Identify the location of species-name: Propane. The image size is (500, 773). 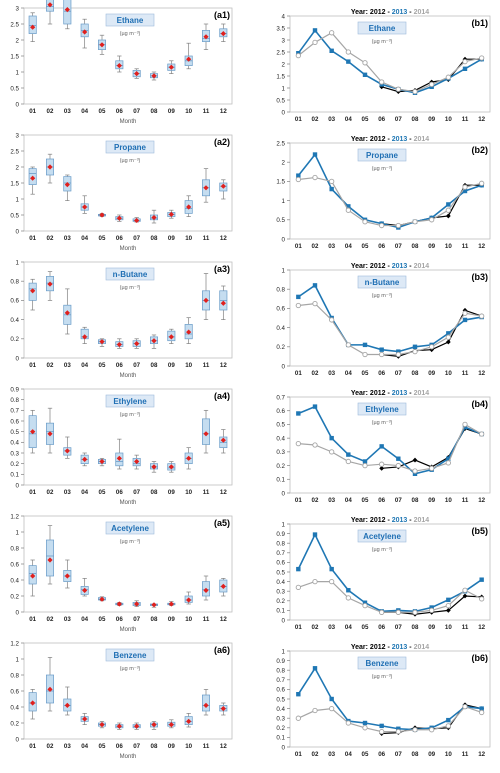
(382, 155).